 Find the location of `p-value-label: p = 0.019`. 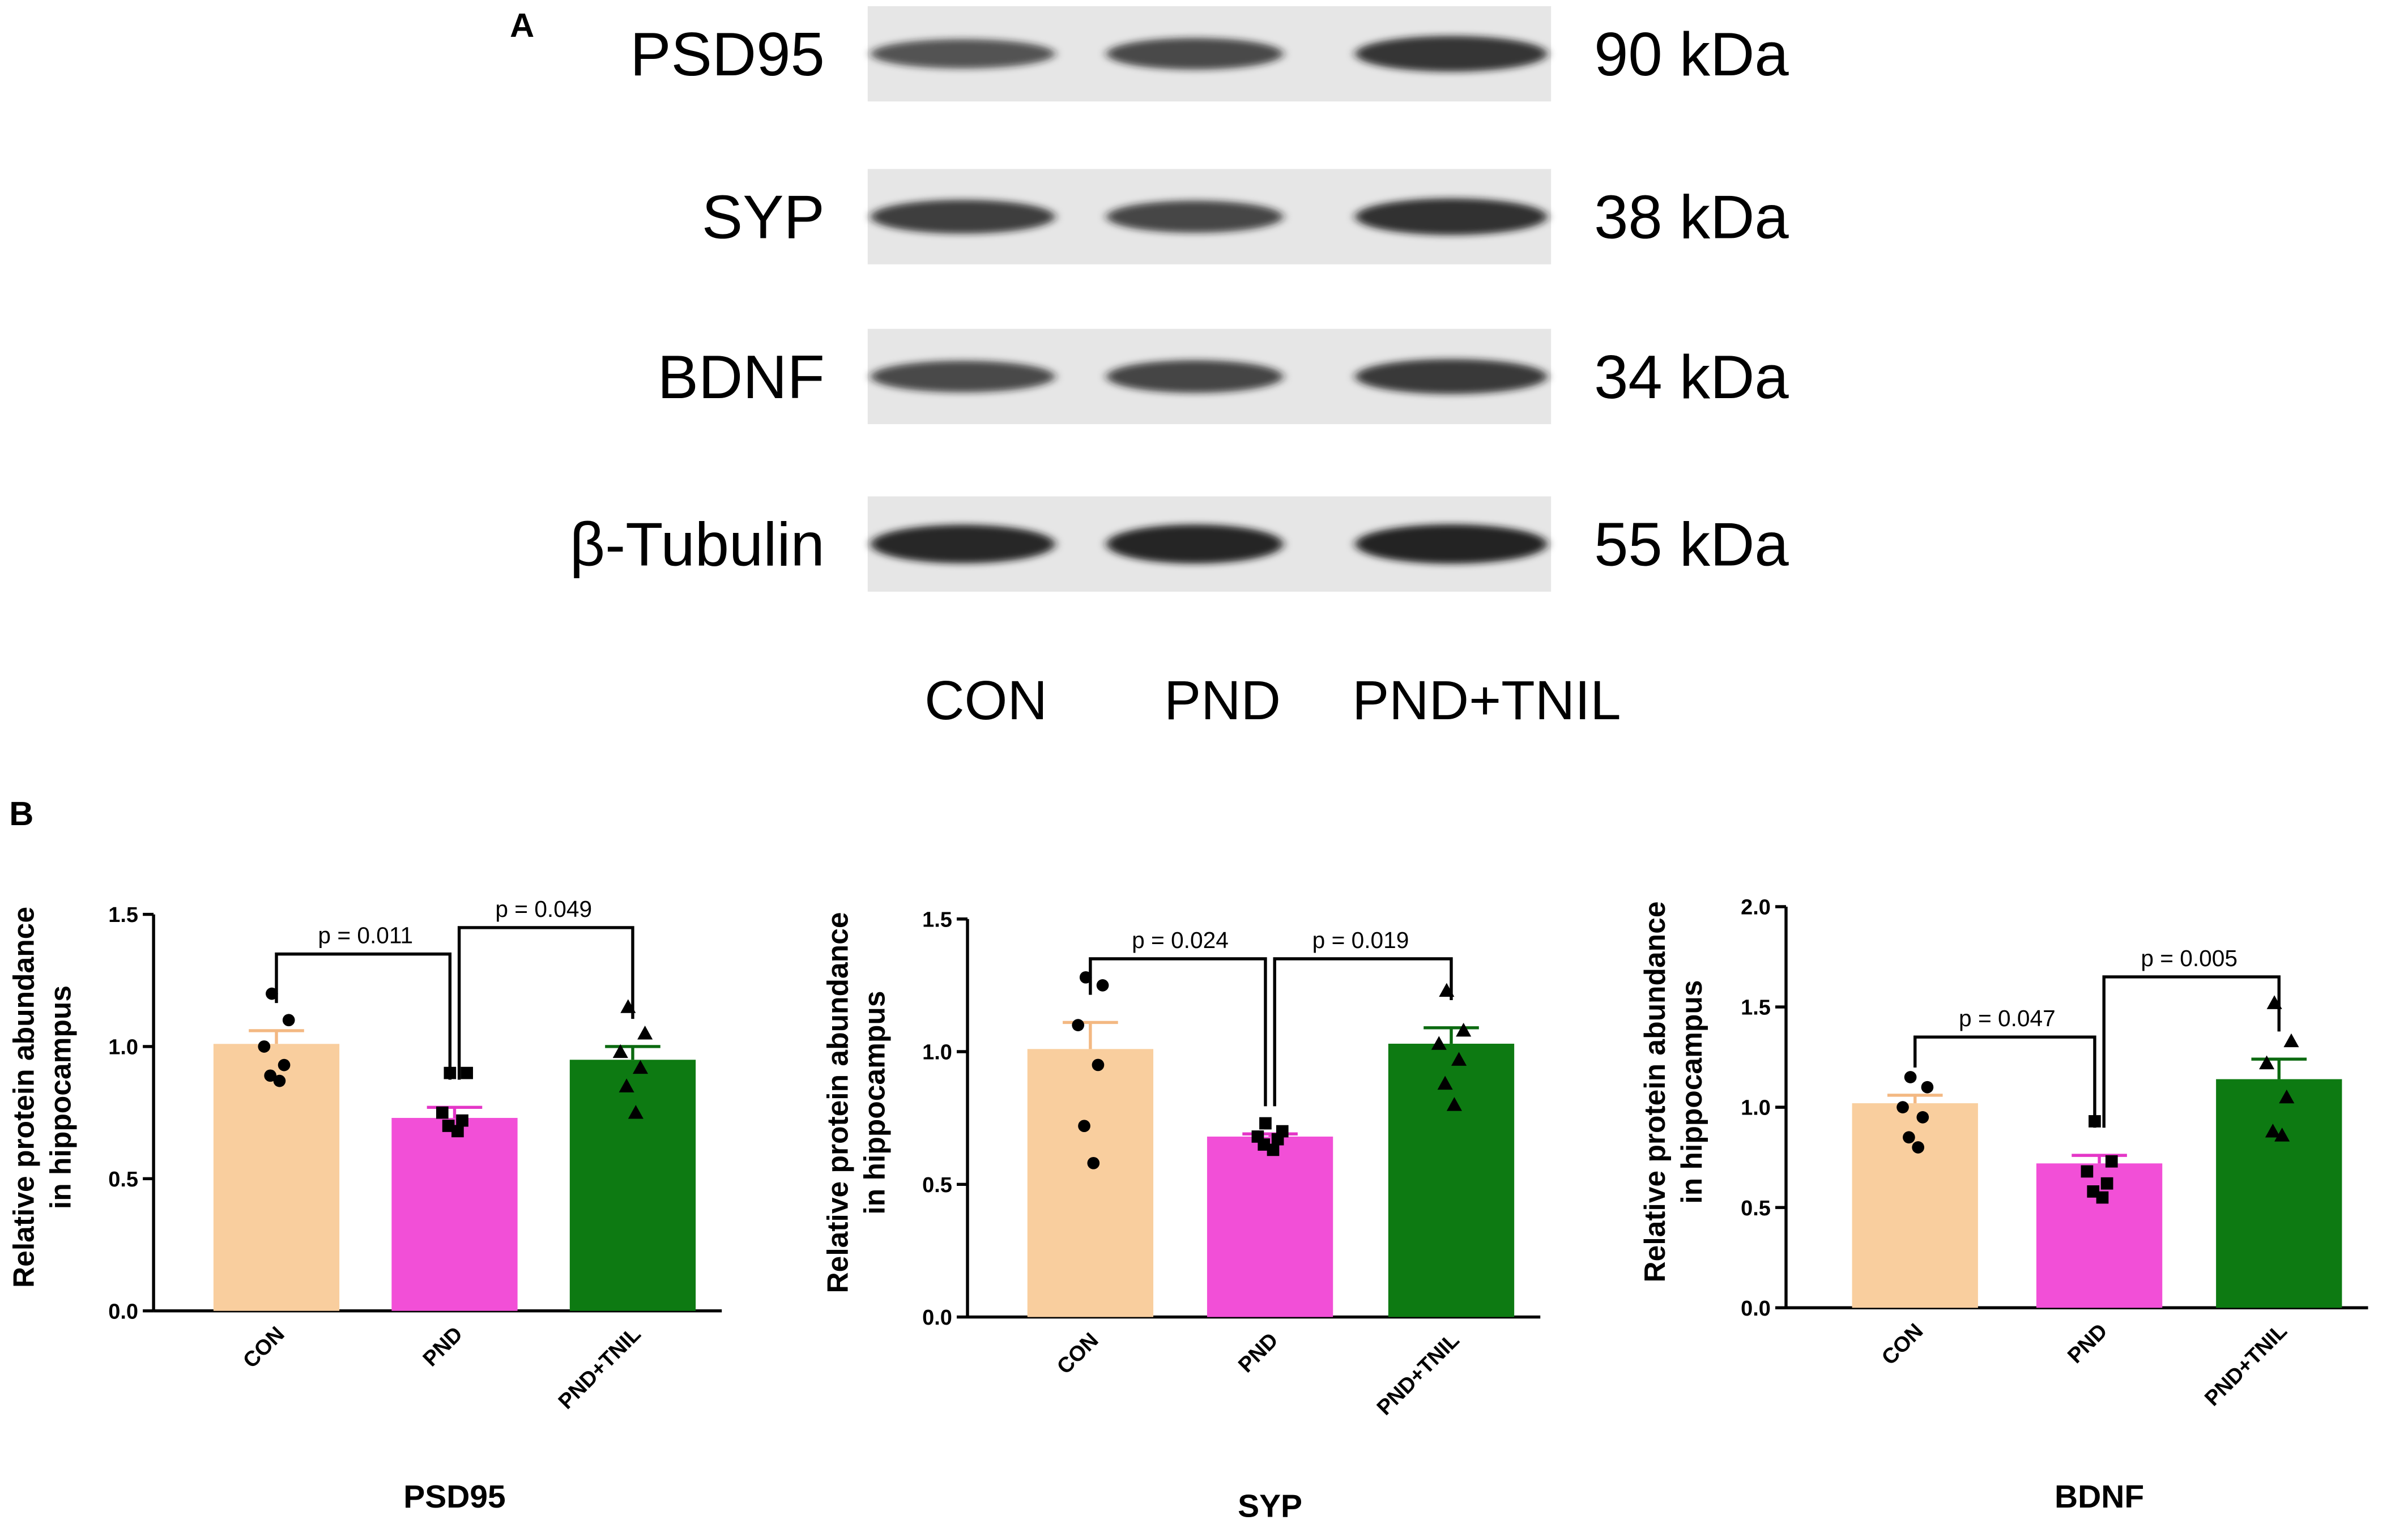

p-value-label: p = 0.019 is located at coordinates (1360, 940).